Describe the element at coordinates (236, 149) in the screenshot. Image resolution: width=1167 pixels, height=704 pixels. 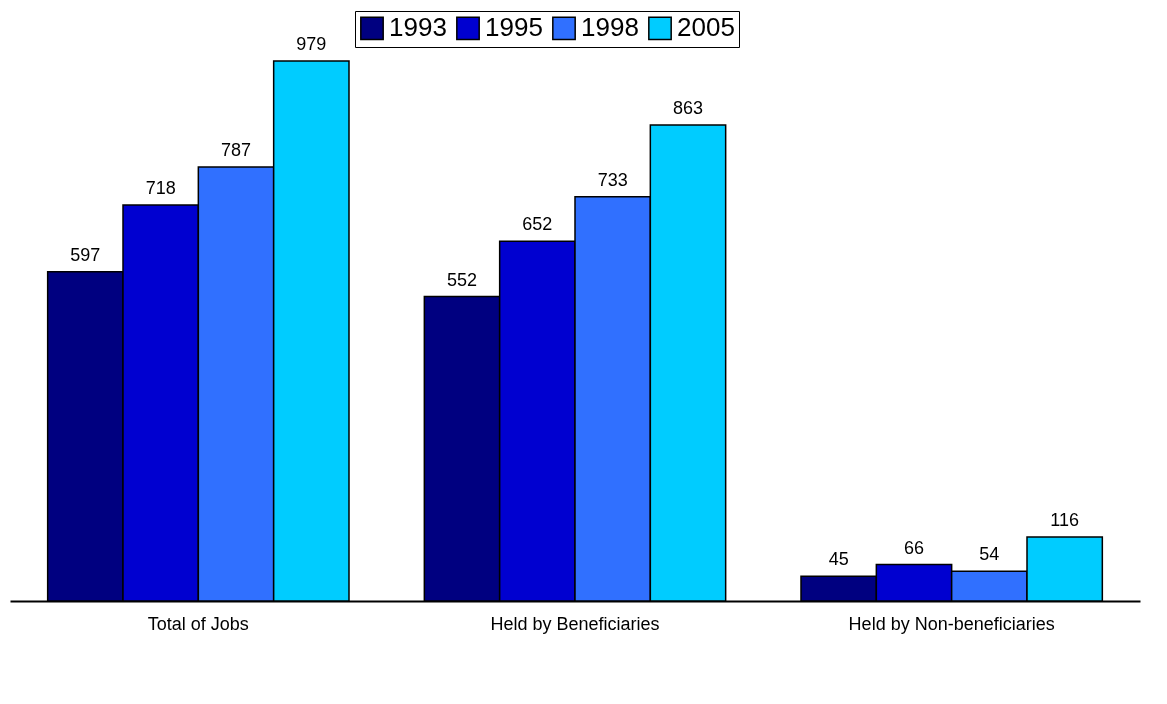
I see `data-label: 787` at that location.